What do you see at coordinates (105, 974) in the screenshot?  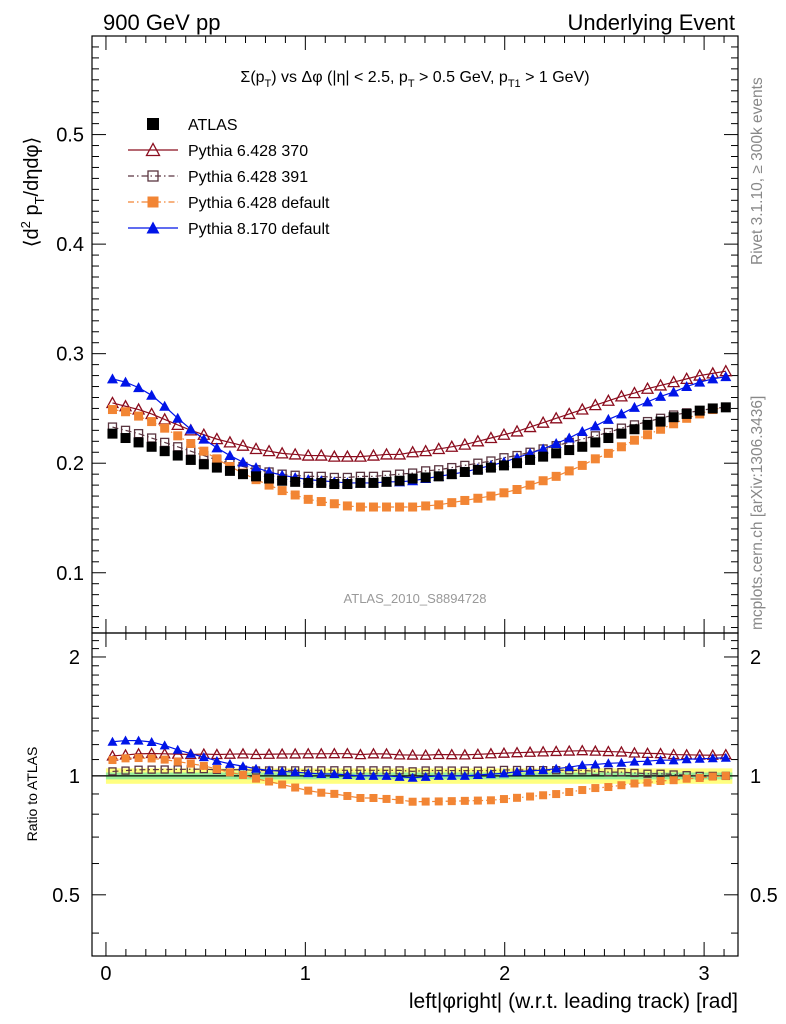 I see `x-tick-label: 0` at bounding box center [105, 974].